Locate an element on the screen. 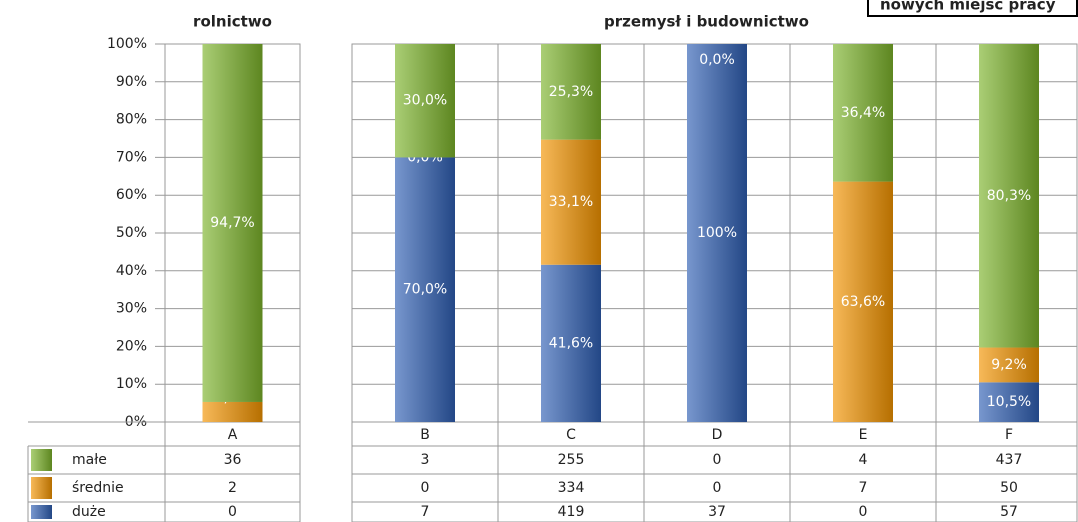 This screenshot has height=522, width=1078. note-box is located at coordinates (972, 8).